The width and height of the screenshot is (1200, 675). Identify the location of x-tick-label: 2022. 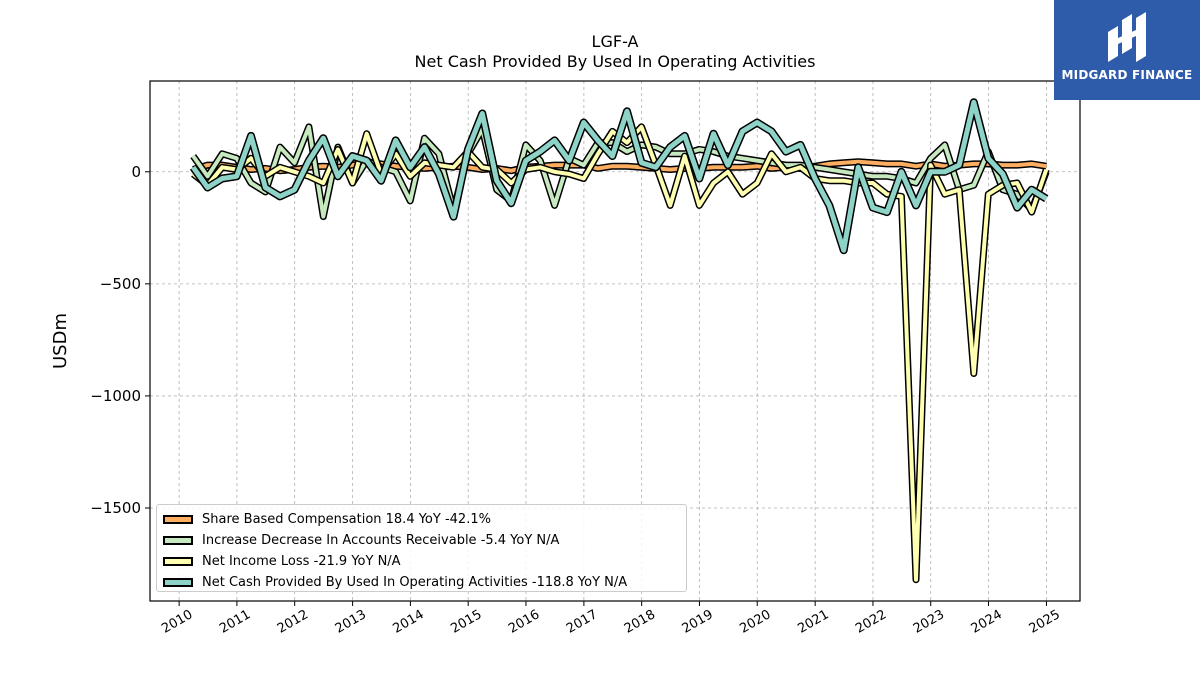
(871, 622).